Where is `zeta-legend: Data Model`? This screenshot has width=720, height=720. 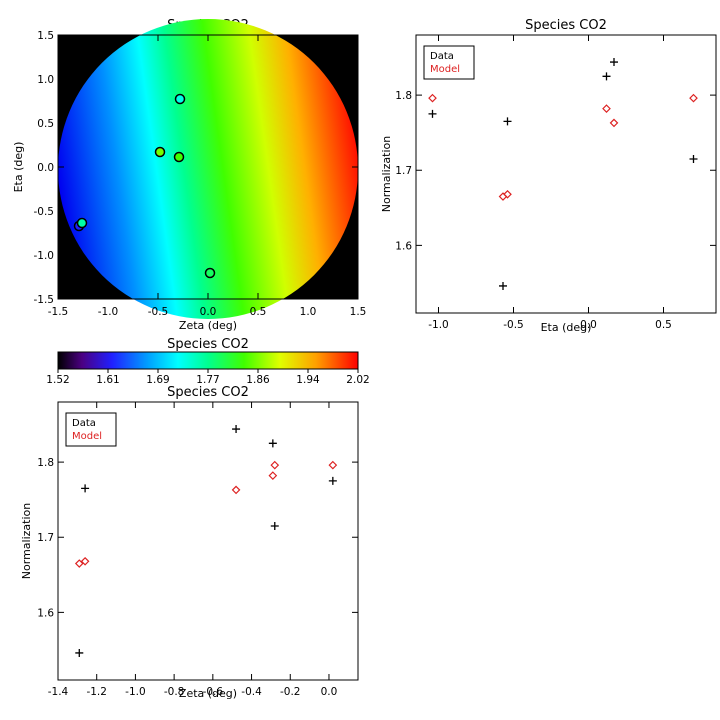 zeta-legend: Data Model is located at coordinates (91, 429).